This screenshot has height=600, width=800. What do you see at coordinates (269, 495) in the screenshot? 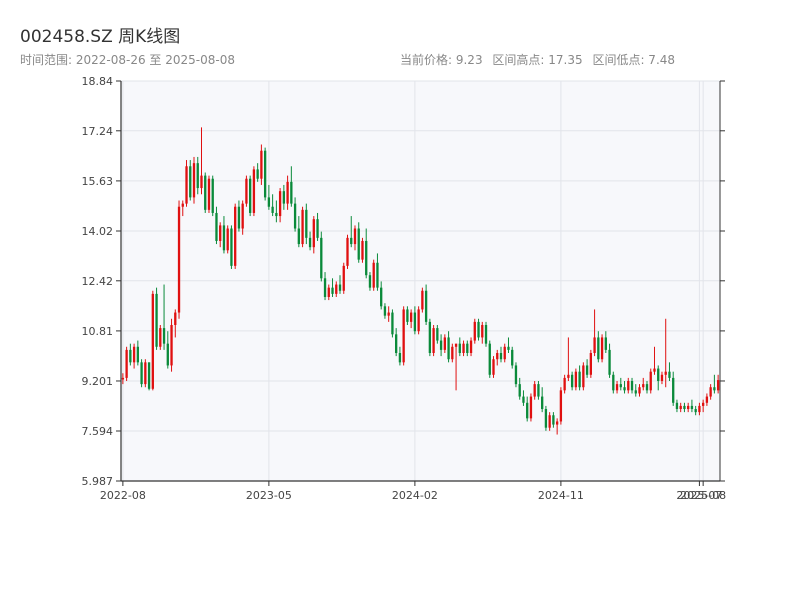
I see `x-tick-label: 2023-05` at bounding box center [269, 495].